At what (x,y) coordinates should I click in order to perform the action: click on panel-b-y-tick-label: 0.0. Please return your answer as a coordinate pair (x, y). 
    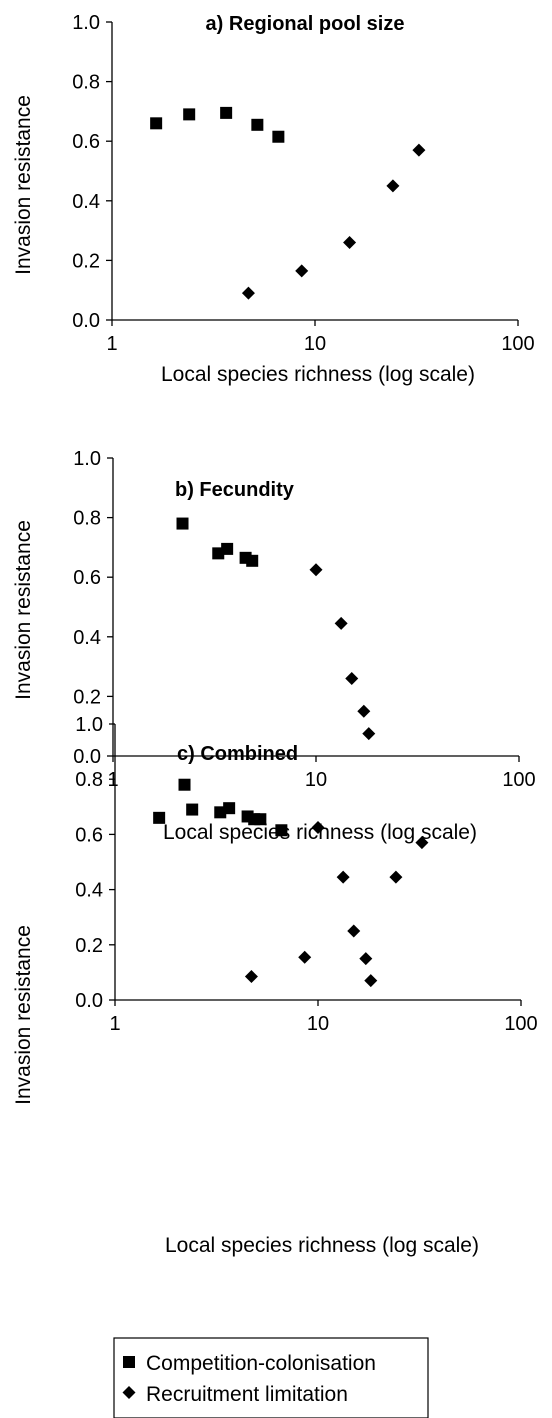
    Looking at the image, I should click on (87, 757).